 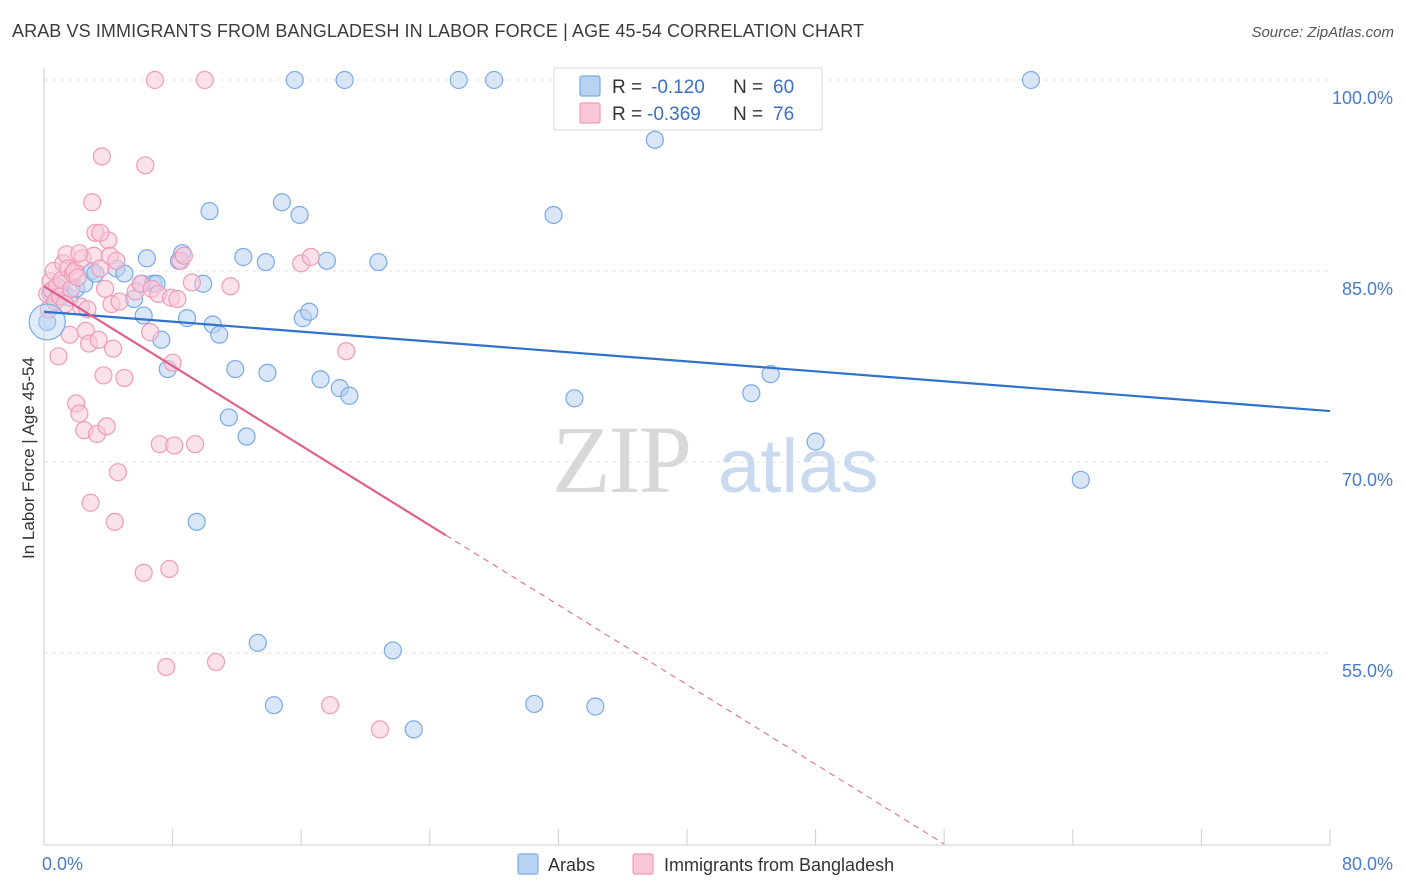 I want to click on x-tick-label: 0.0%, so click(x=62, y=864).